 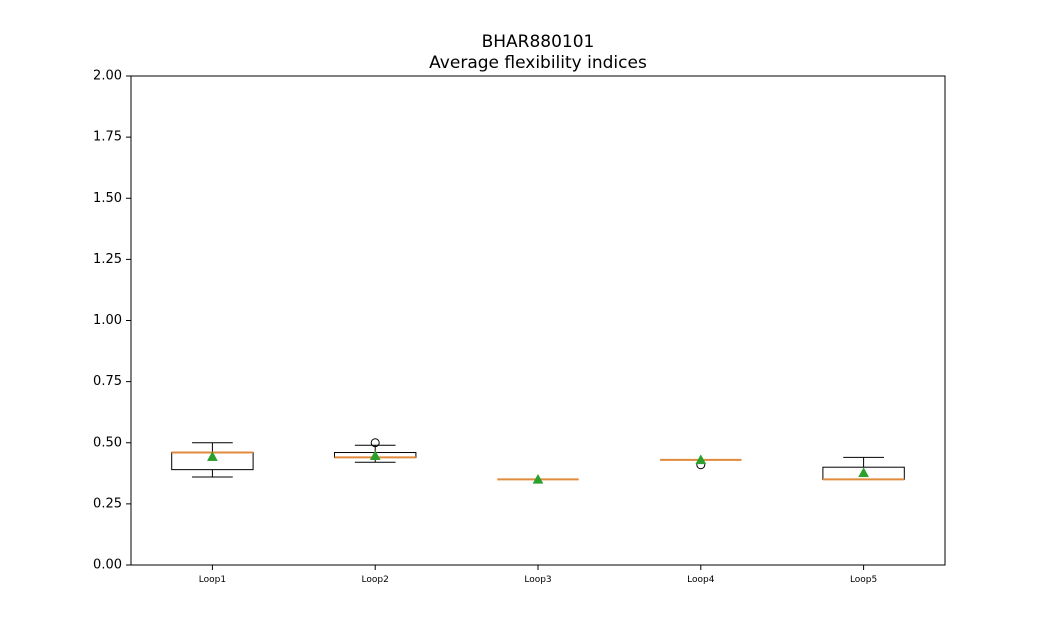 What do you see at coordinates (107, 320) in the screenshot?
I see `y-tick-label: 1.00` at bounding box center [107, 320].